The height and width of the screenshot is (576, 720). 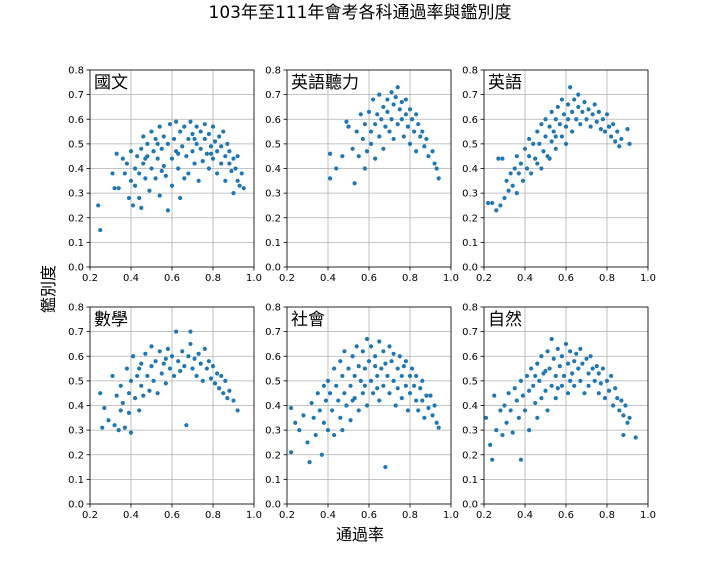 What do you see at coordinates (273, 71) in the screenshot?
I see `y-tick-label: 0.8` at bounding box center [273, 71].